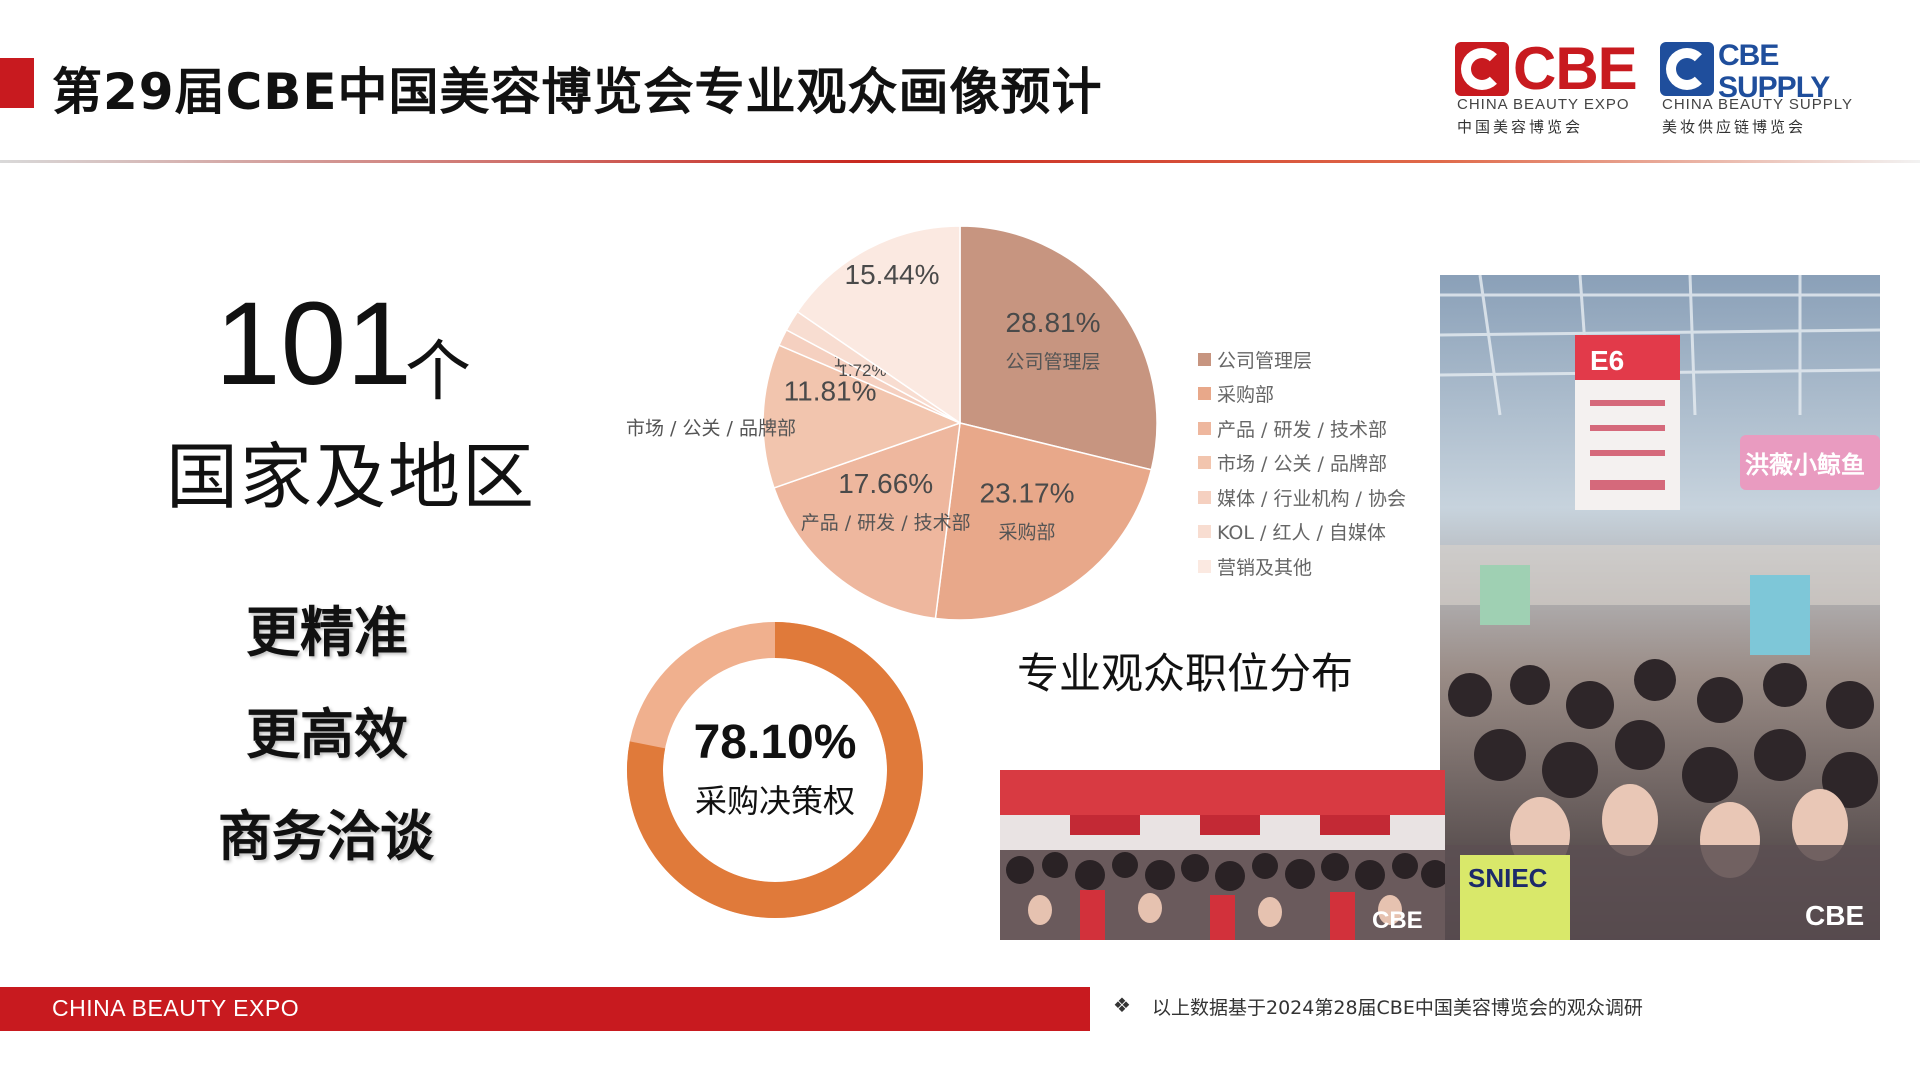 The height and width of the screenshot is (1080, 1920). I want to click on donut-label: 采购决策权, so click(775, 801).